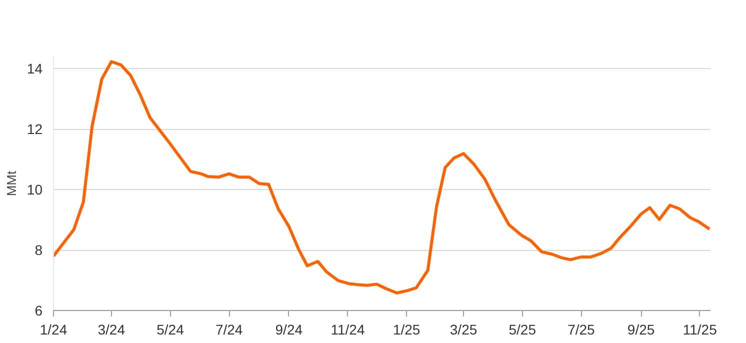  I want to click on y-tick-label: 12, so click(34, 129).